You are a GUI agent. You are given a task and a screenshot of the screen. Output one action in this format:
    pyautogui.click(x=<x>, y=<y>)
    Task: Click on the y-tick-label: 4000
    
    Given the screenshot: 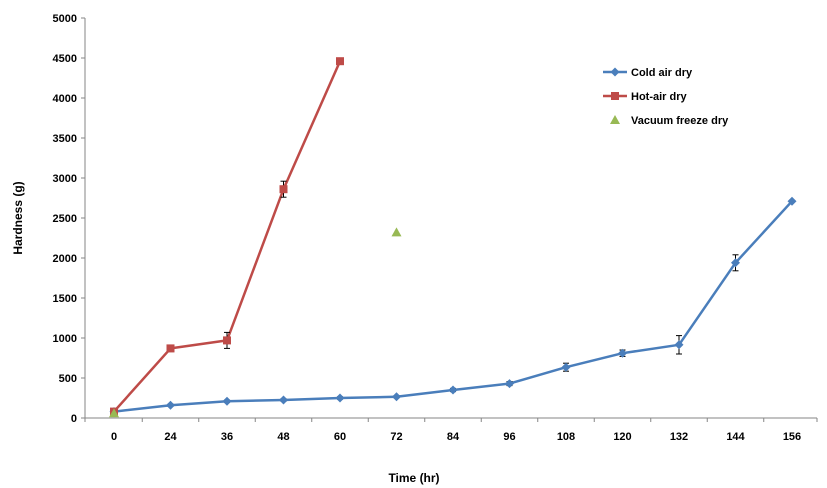 What is the action you would take?
    pyautogui.click(x=65, y=99)
    